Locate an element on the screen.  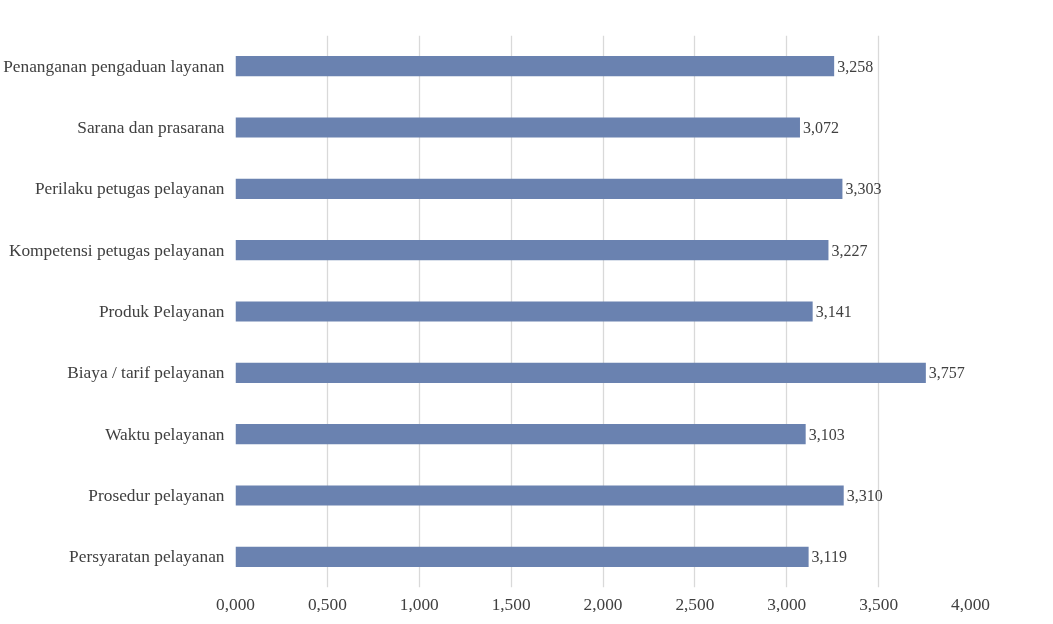
x-tick-label: 3,000 is located at coordinates (787, 604).